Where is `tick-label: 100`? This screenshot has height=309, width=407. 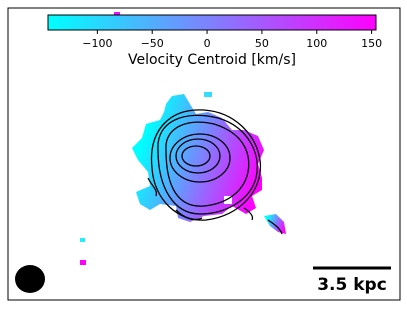
tick-label: 100 is located at coordinates (316, 43).